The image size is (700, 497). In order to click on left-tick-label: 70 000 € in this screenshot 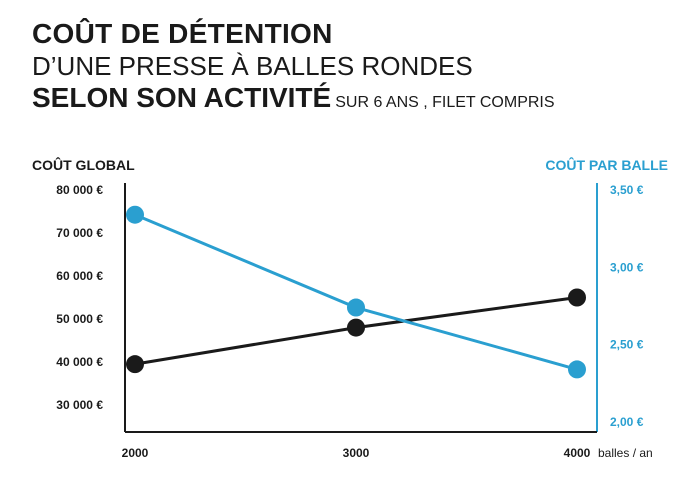, I will do `click(79, 233)`.